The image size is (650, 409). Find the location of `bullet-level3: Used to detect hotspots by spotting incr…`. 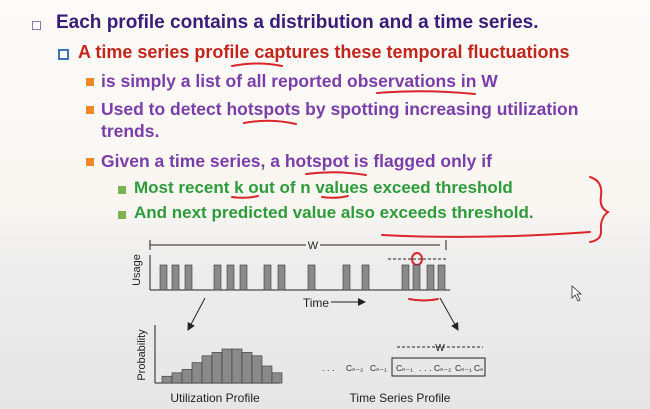

bullet-level3: Used to detect hotspots by spotting incr… is located at coordinates (340, 109).